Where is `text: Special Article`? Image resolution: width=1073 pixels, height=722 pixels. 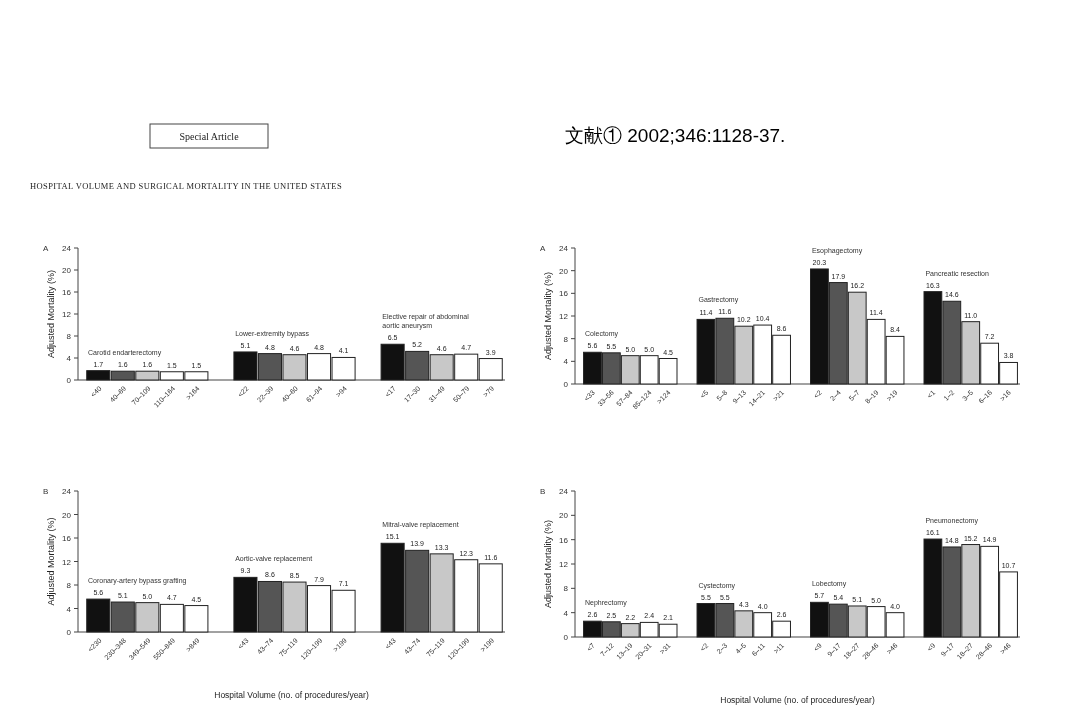 text: Special Article is located at coordinates (209, 136).